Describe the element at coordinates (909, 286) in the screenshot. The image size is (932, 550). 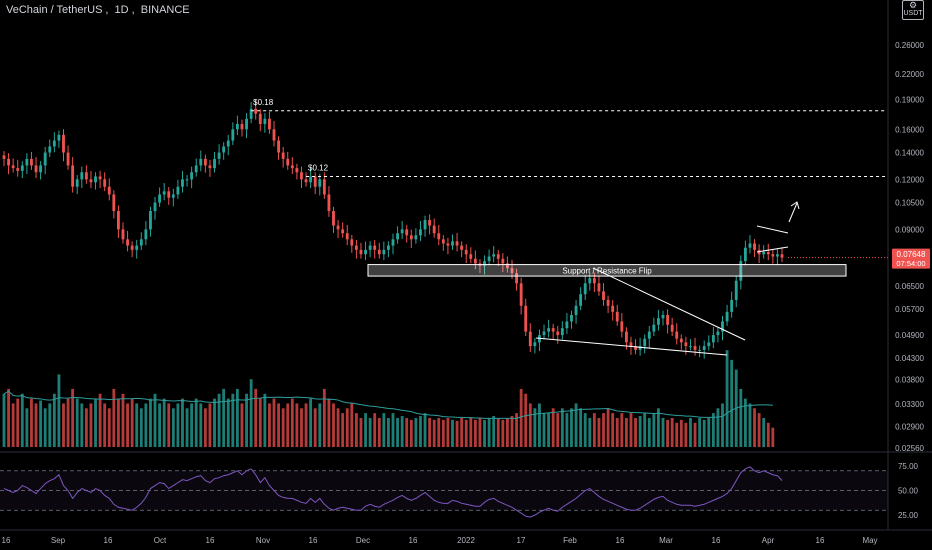
I see `price-tick-label: 0.06500` at that location.